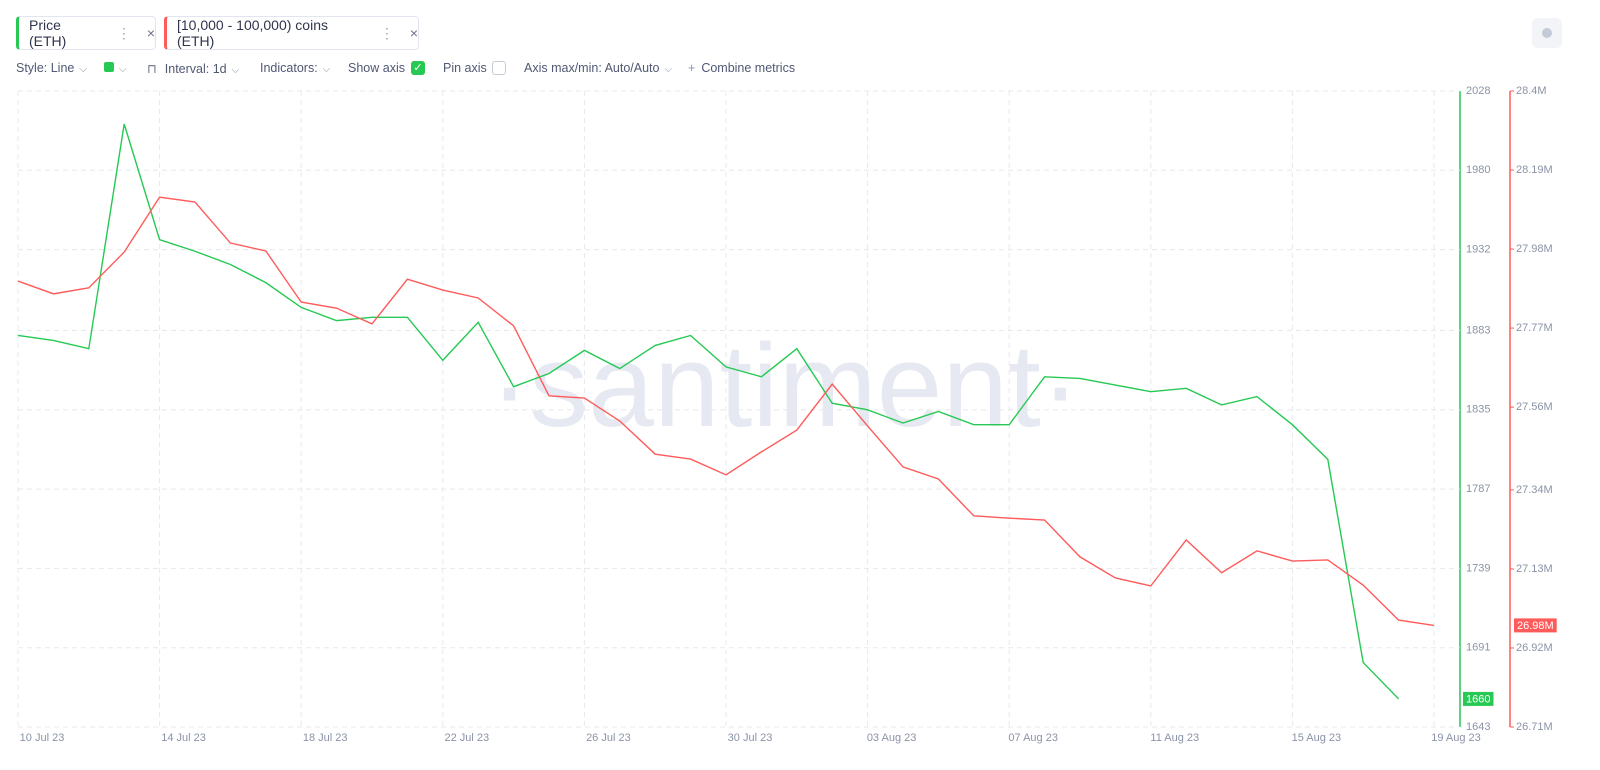  What do you see at coordinates (1534, 249) in the screenshot?
I see `y2-tick-label: 27.98M` at bounding box center [1534, 249].